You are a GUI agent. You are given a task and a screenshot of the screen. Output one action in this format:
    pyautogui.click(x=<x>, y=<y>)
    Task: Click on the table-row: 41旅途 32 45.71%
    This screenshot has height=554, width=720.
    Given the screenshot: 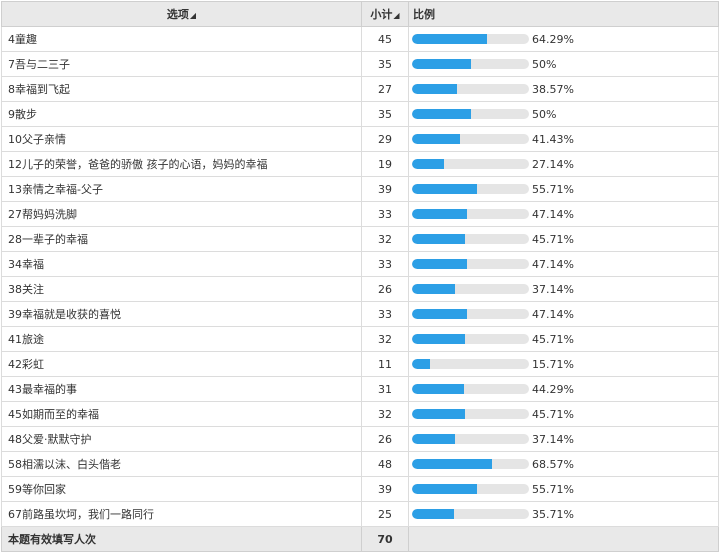 What is the action you would take?
    pyautogui.click(x=360, y=339)
    